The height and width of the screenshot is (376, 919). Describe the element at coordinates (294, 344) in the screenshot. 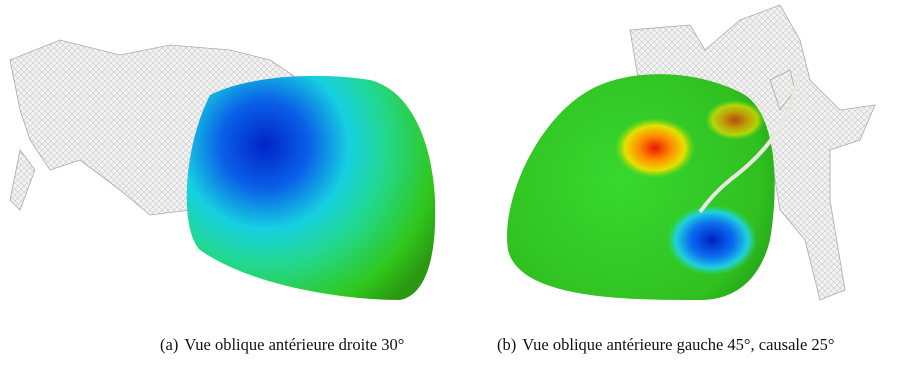

I see `caption-text: Vue oblique antérieure droite 30°` at that location.